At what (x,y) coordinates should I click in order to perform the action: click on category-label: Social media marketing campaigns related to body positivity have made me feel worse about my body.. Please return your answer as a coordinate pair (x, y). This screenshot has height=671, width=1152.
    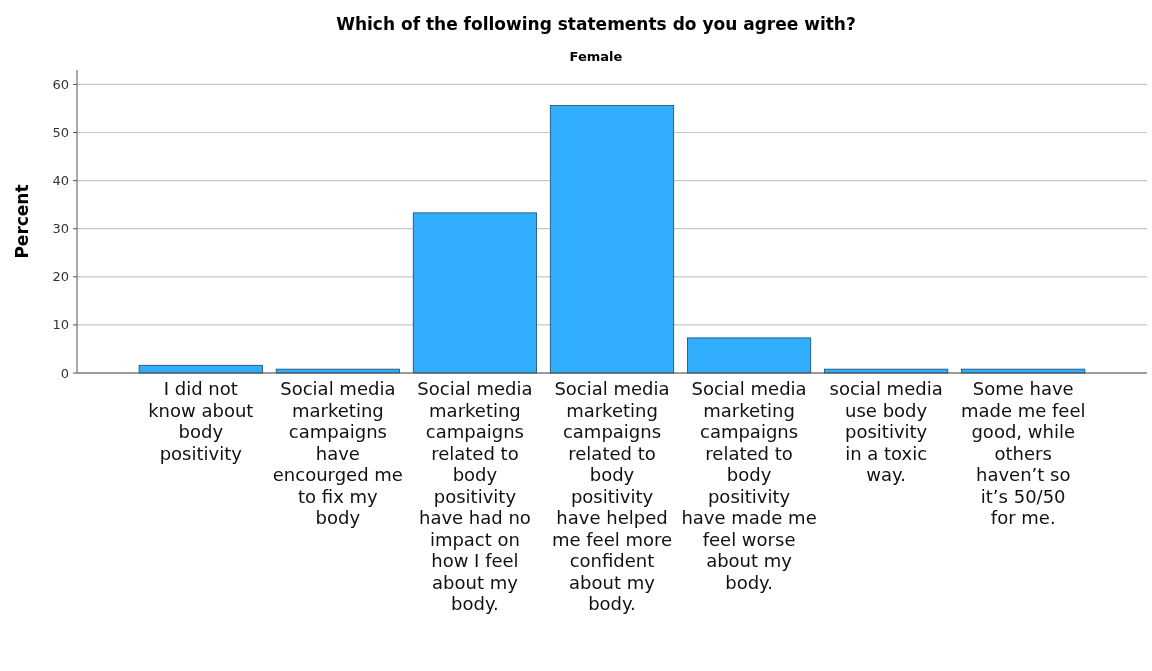
    Looking at the image, I should click on (749, 485).